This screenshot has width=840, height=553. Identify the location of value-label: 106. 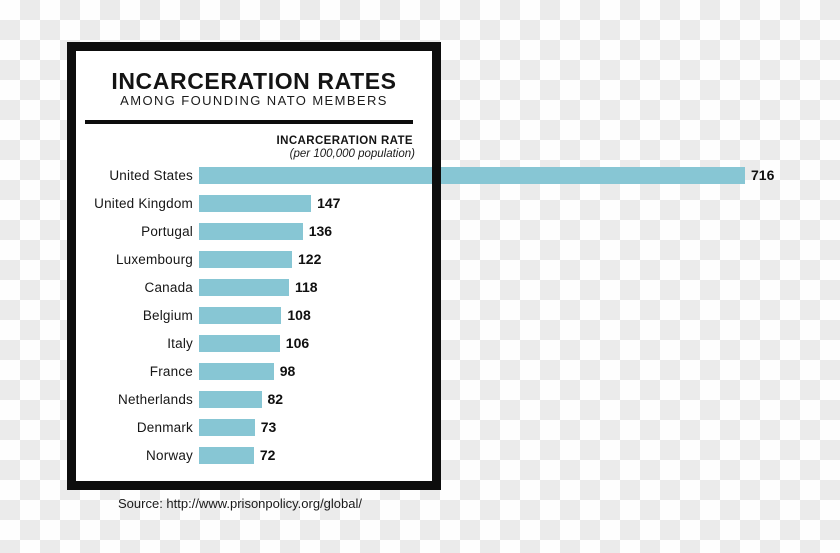
(297, 343).